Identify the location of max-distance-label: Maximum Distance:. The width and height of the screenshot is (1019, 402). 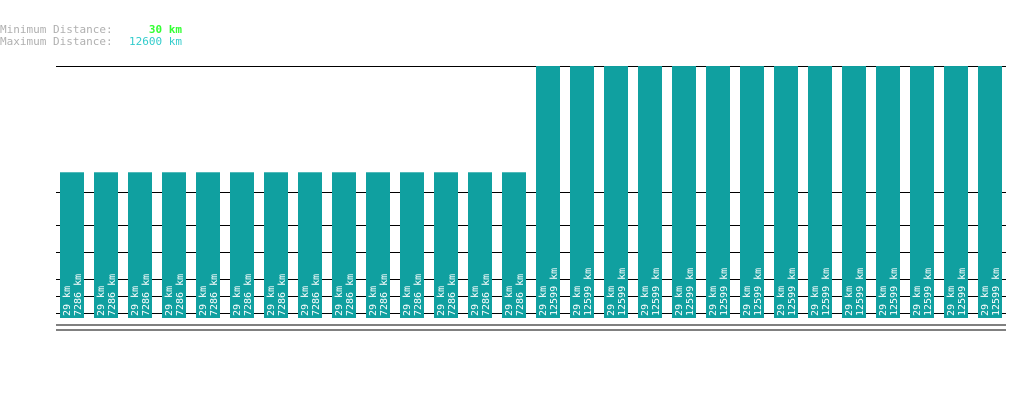
(56, 41).